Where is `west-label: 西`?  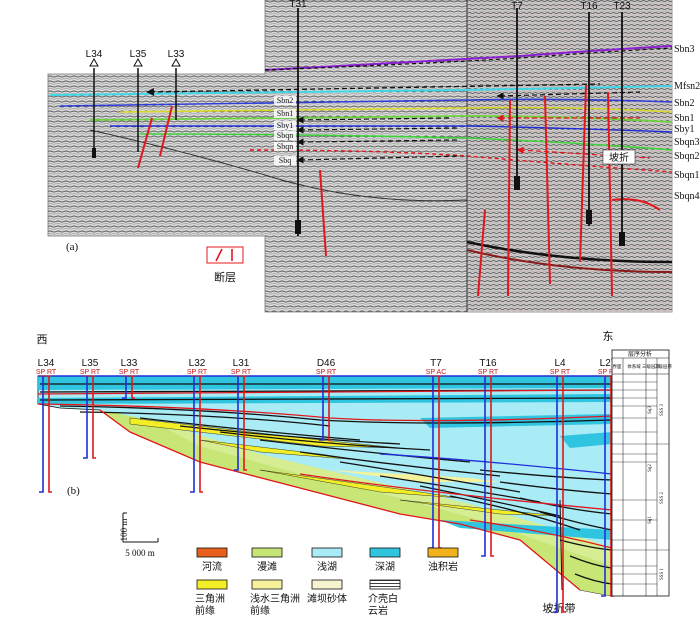 west-label: 西 is located at coordinates (42, 340).